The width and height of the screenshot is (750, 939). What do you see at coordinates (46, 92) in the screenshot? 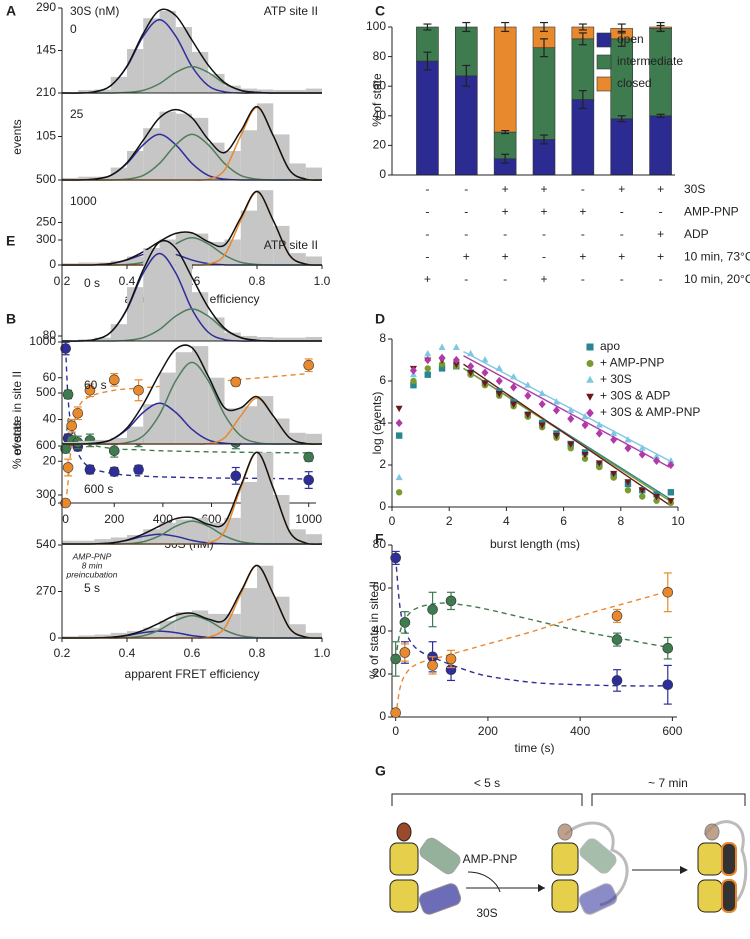
I see `y-tick-label: 210` at bounding box center [46, 92].